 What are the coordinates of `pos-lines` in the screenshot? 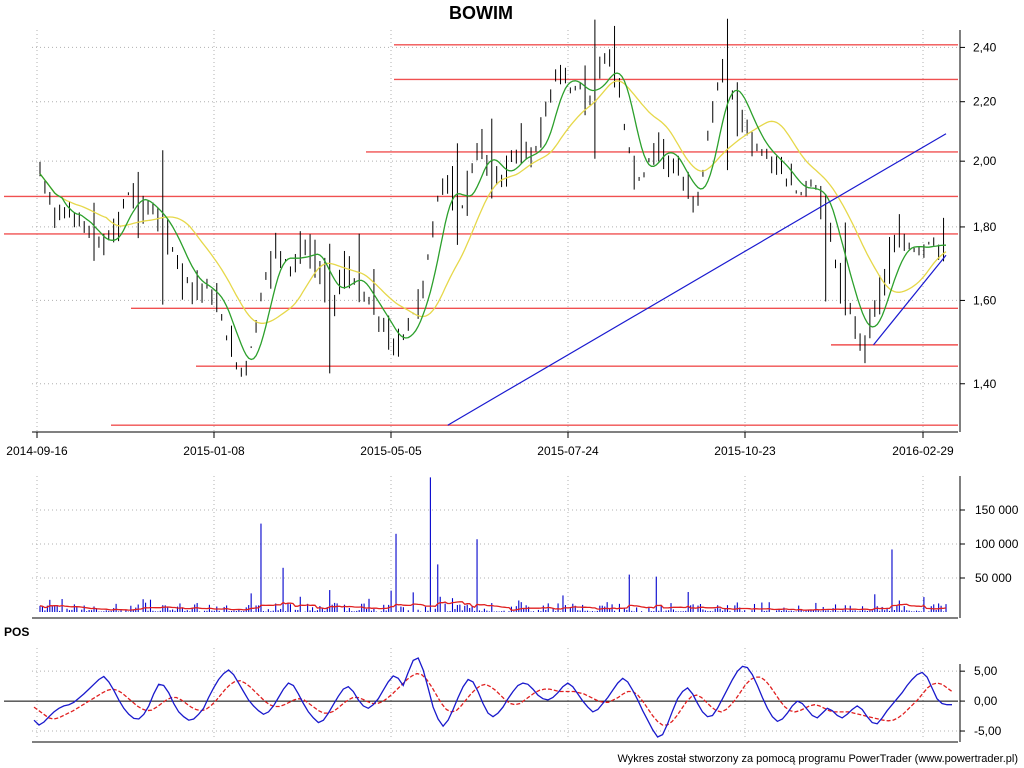 It's located at (493, 697).